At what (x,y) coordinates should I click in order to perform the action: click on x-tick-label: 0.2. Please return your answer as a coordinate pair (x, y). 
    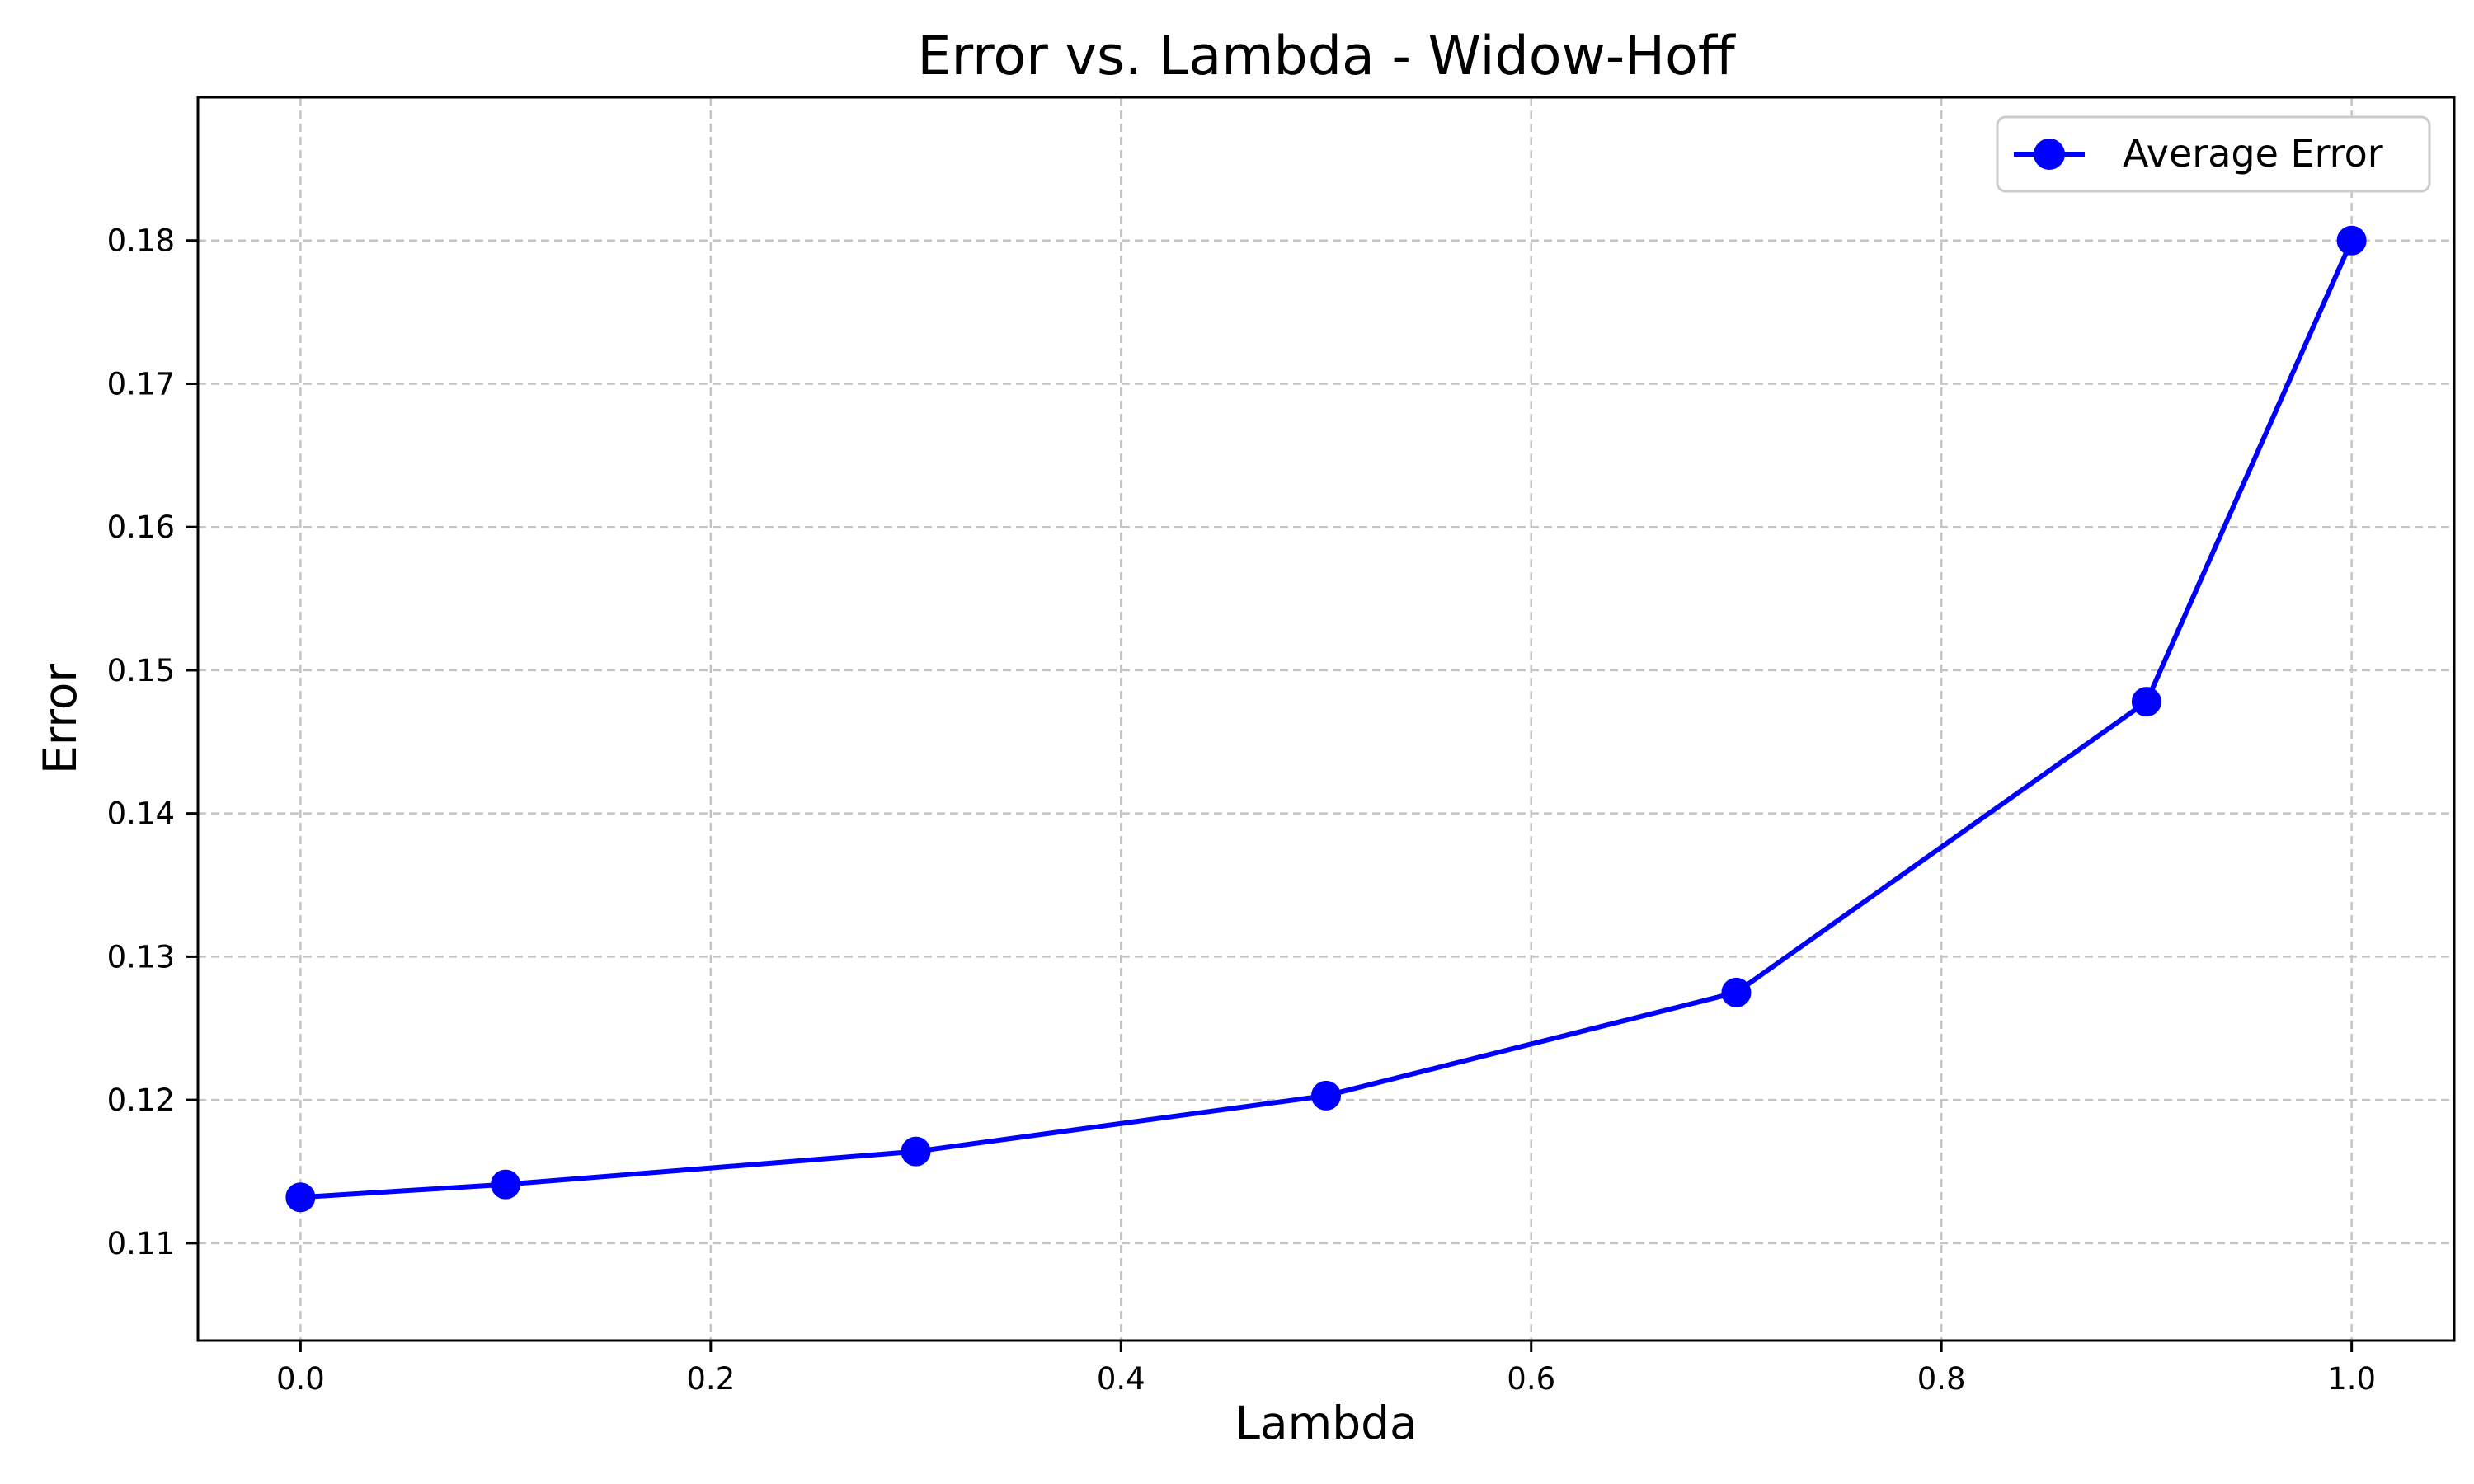
    Looking at the image, I should click on (710, 1379).